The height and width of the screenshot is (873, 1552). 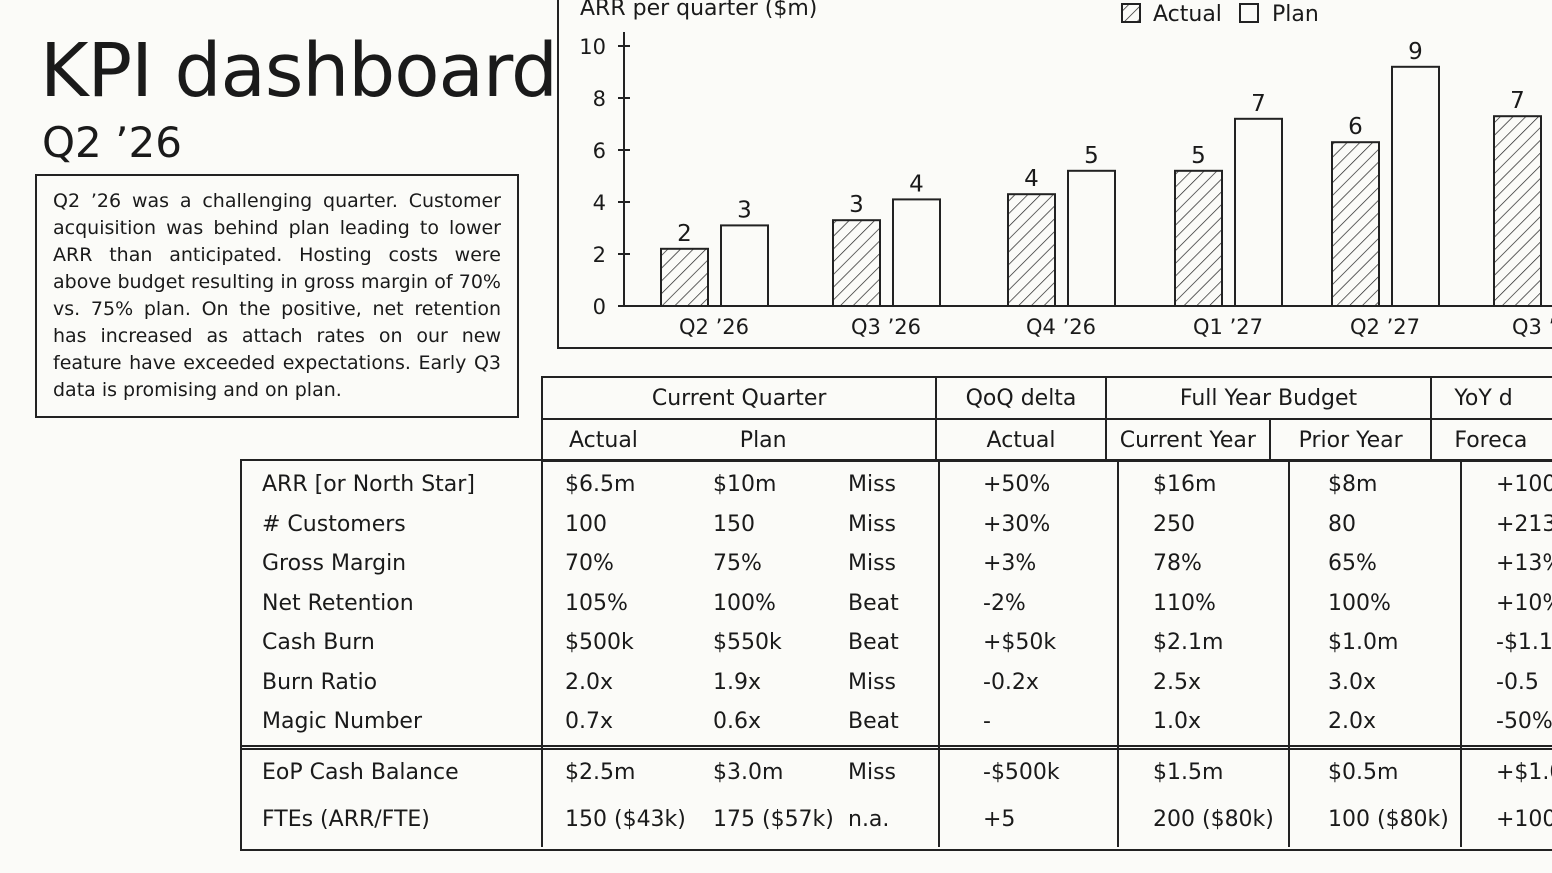 I want to click on table-cell: +50%, so click(x=1017, y=484).